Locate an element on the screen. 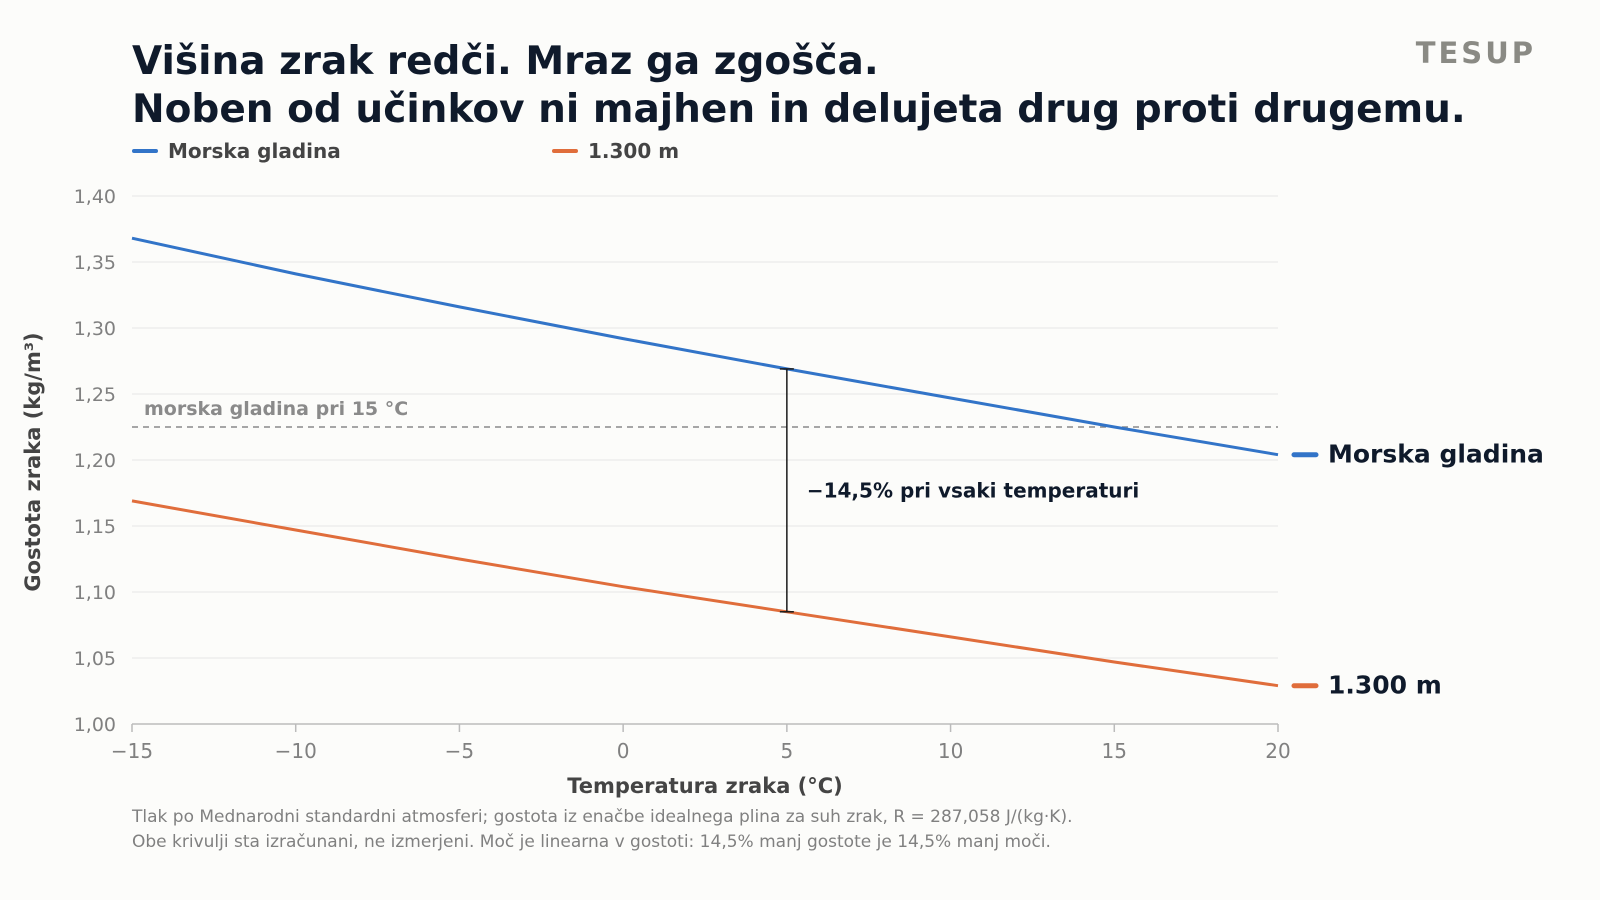  y-tick-label: 1,10 is located at coordinates (95, 593).